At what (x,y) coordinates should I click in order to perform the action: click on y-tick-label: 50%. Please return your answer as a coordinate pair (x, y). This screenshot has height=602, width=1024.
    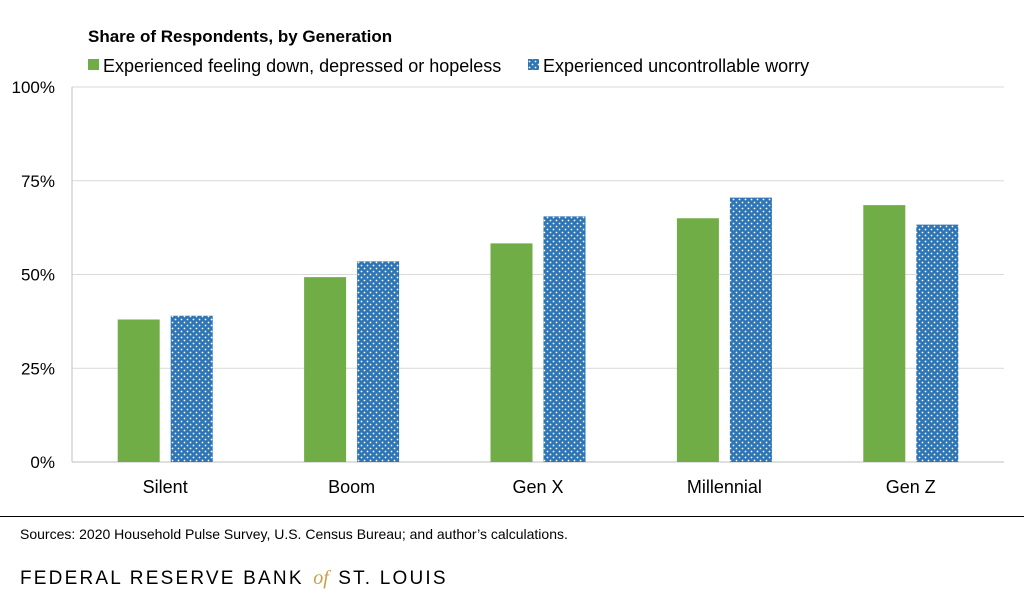
    Looking at the image, I should click on (38, 275).